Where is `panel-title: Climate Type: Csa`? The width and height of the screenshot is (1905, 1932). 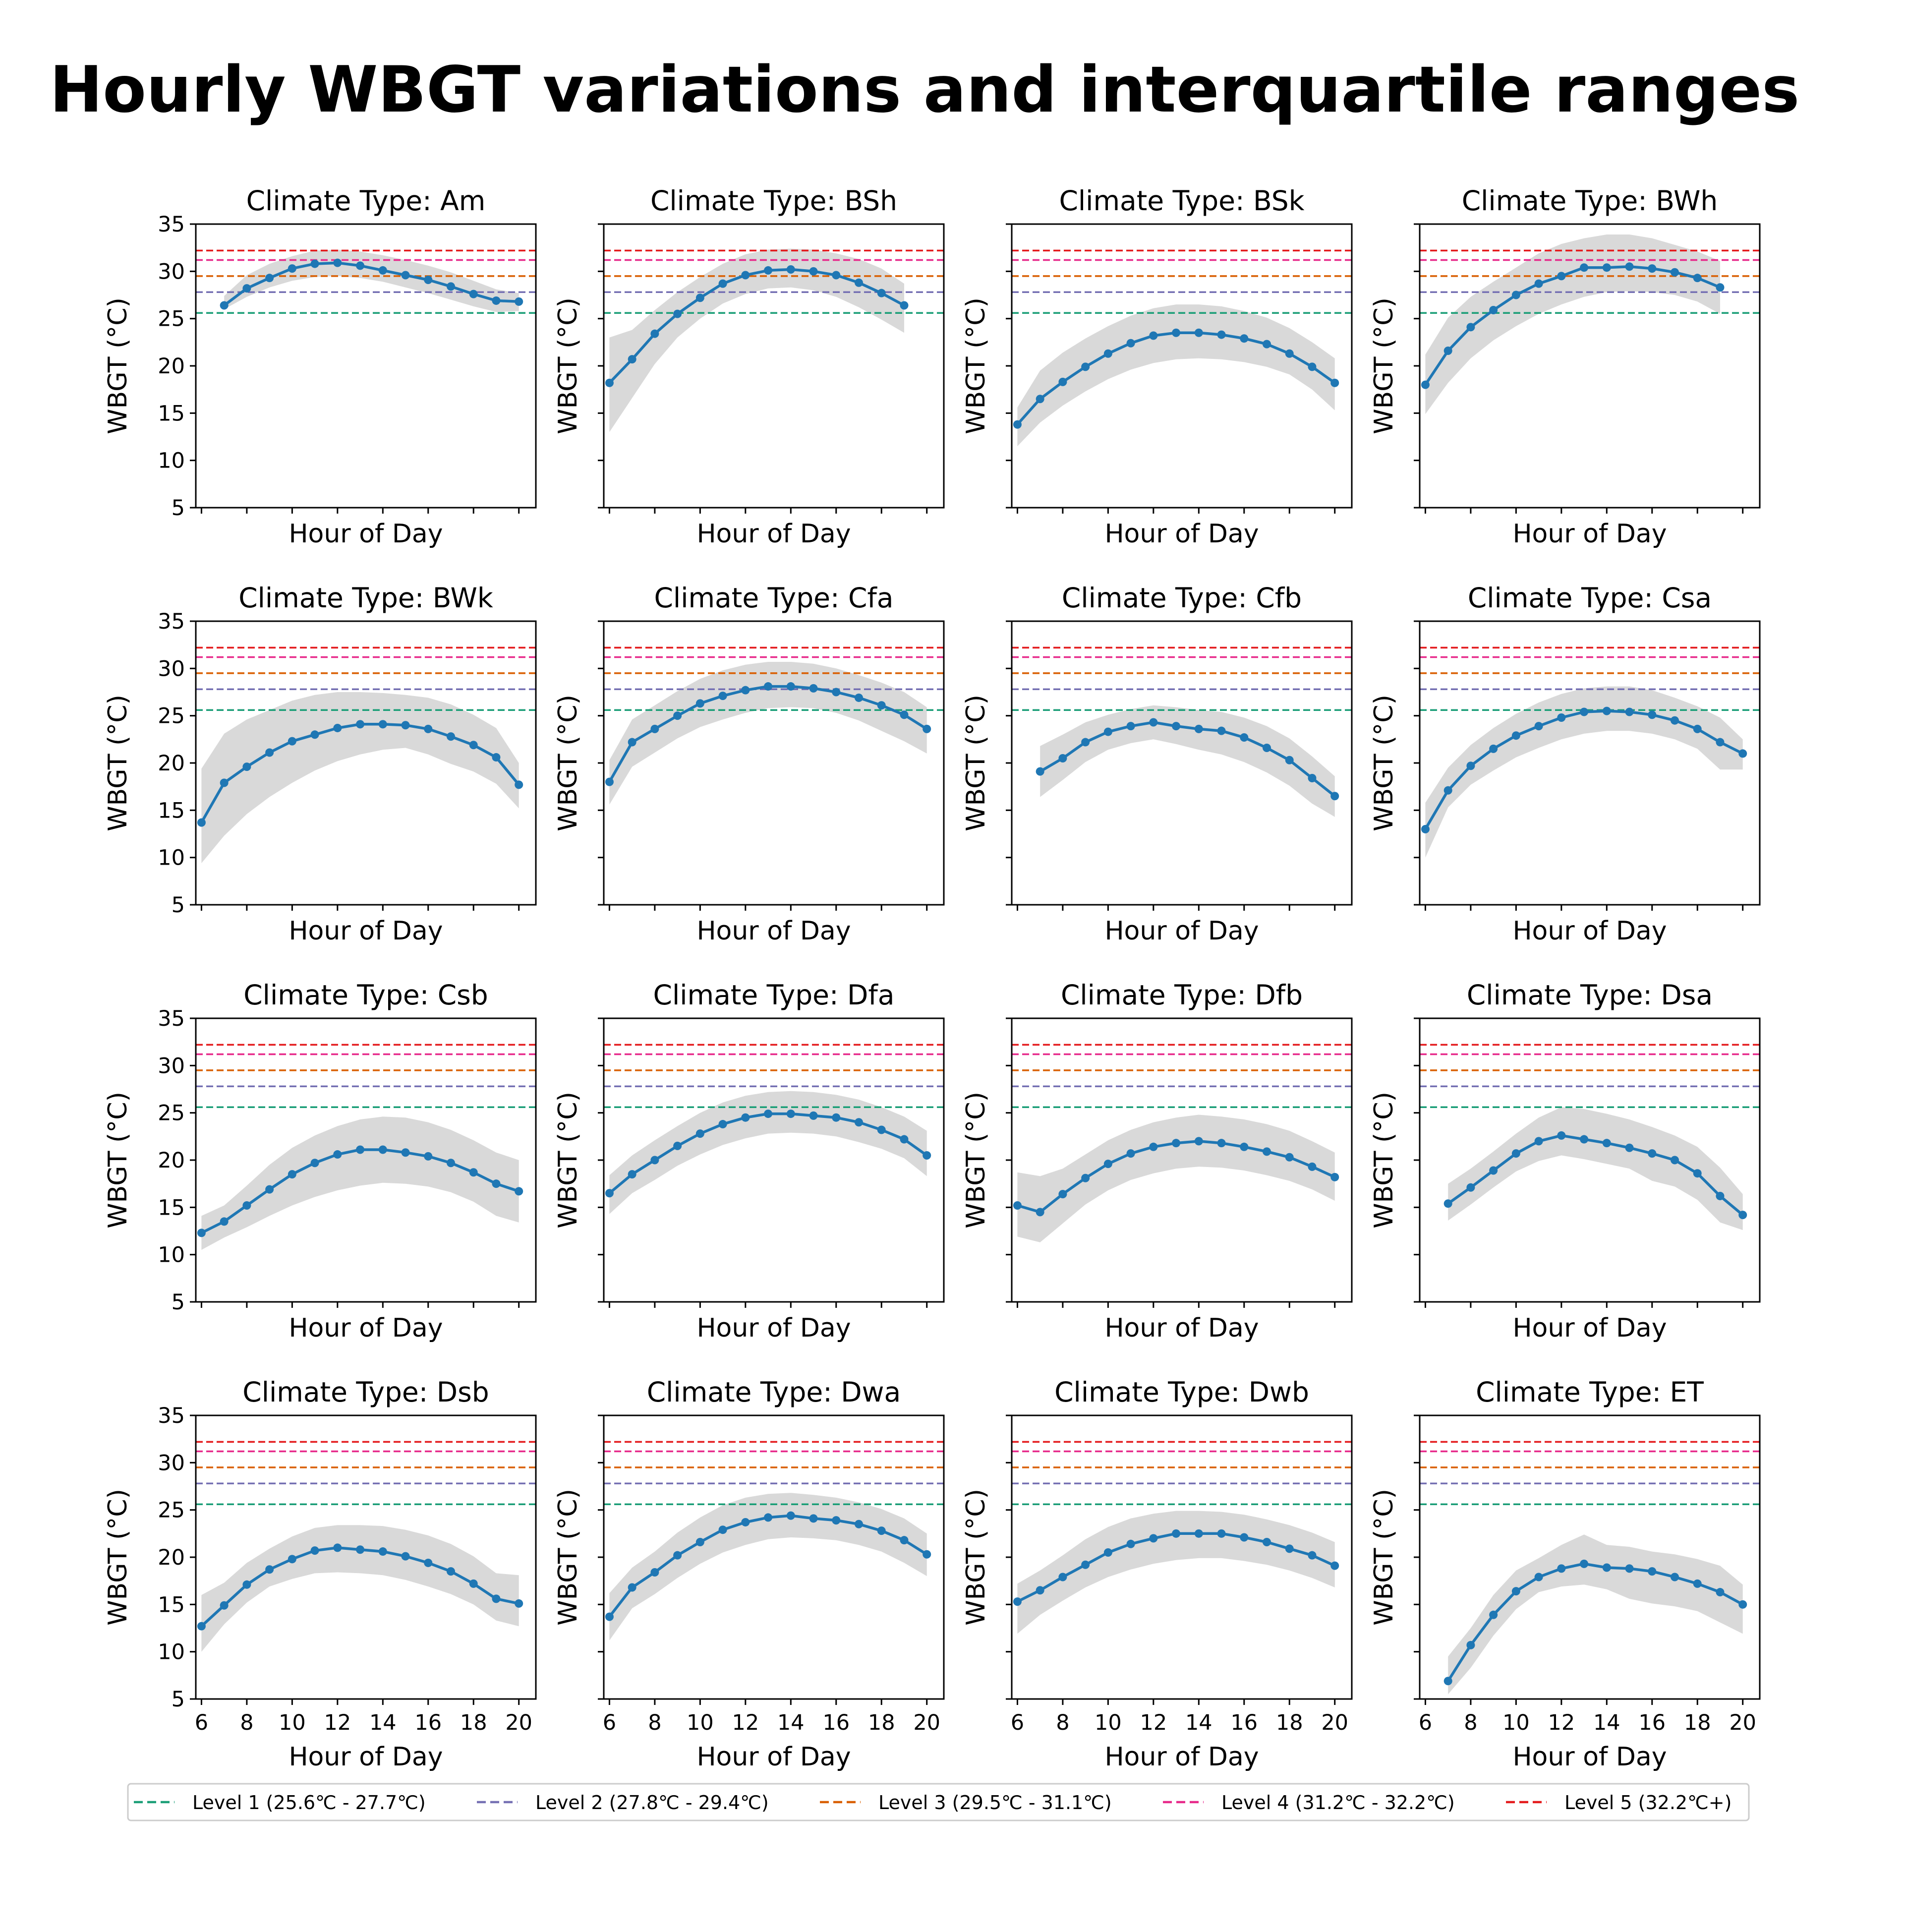
panel-title: Climate Type: Csa is located at coordinates (1590, 598).